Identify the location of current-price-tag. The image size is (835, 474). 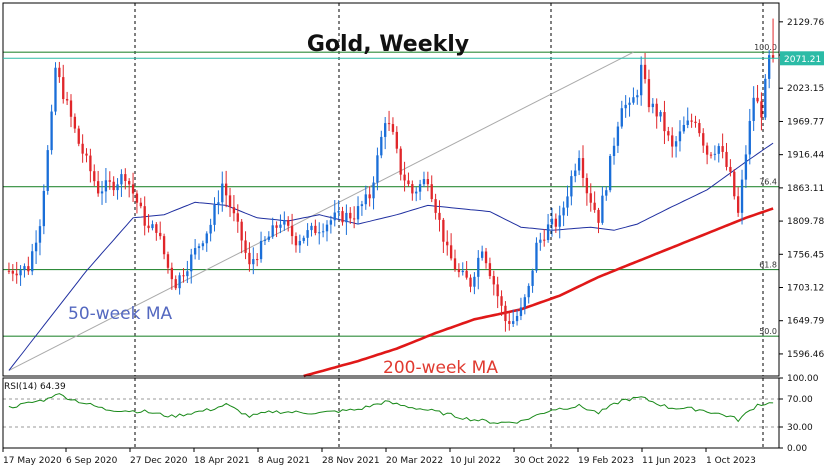
(802, 58).